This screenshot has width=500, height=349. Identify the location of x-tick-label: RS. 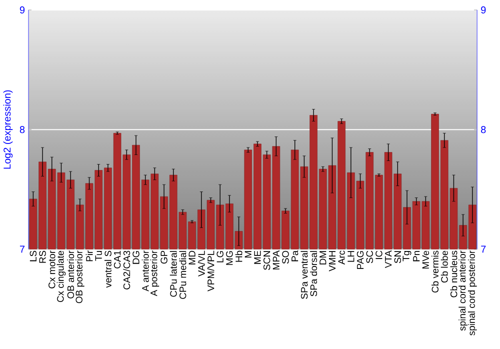
(42, 256).